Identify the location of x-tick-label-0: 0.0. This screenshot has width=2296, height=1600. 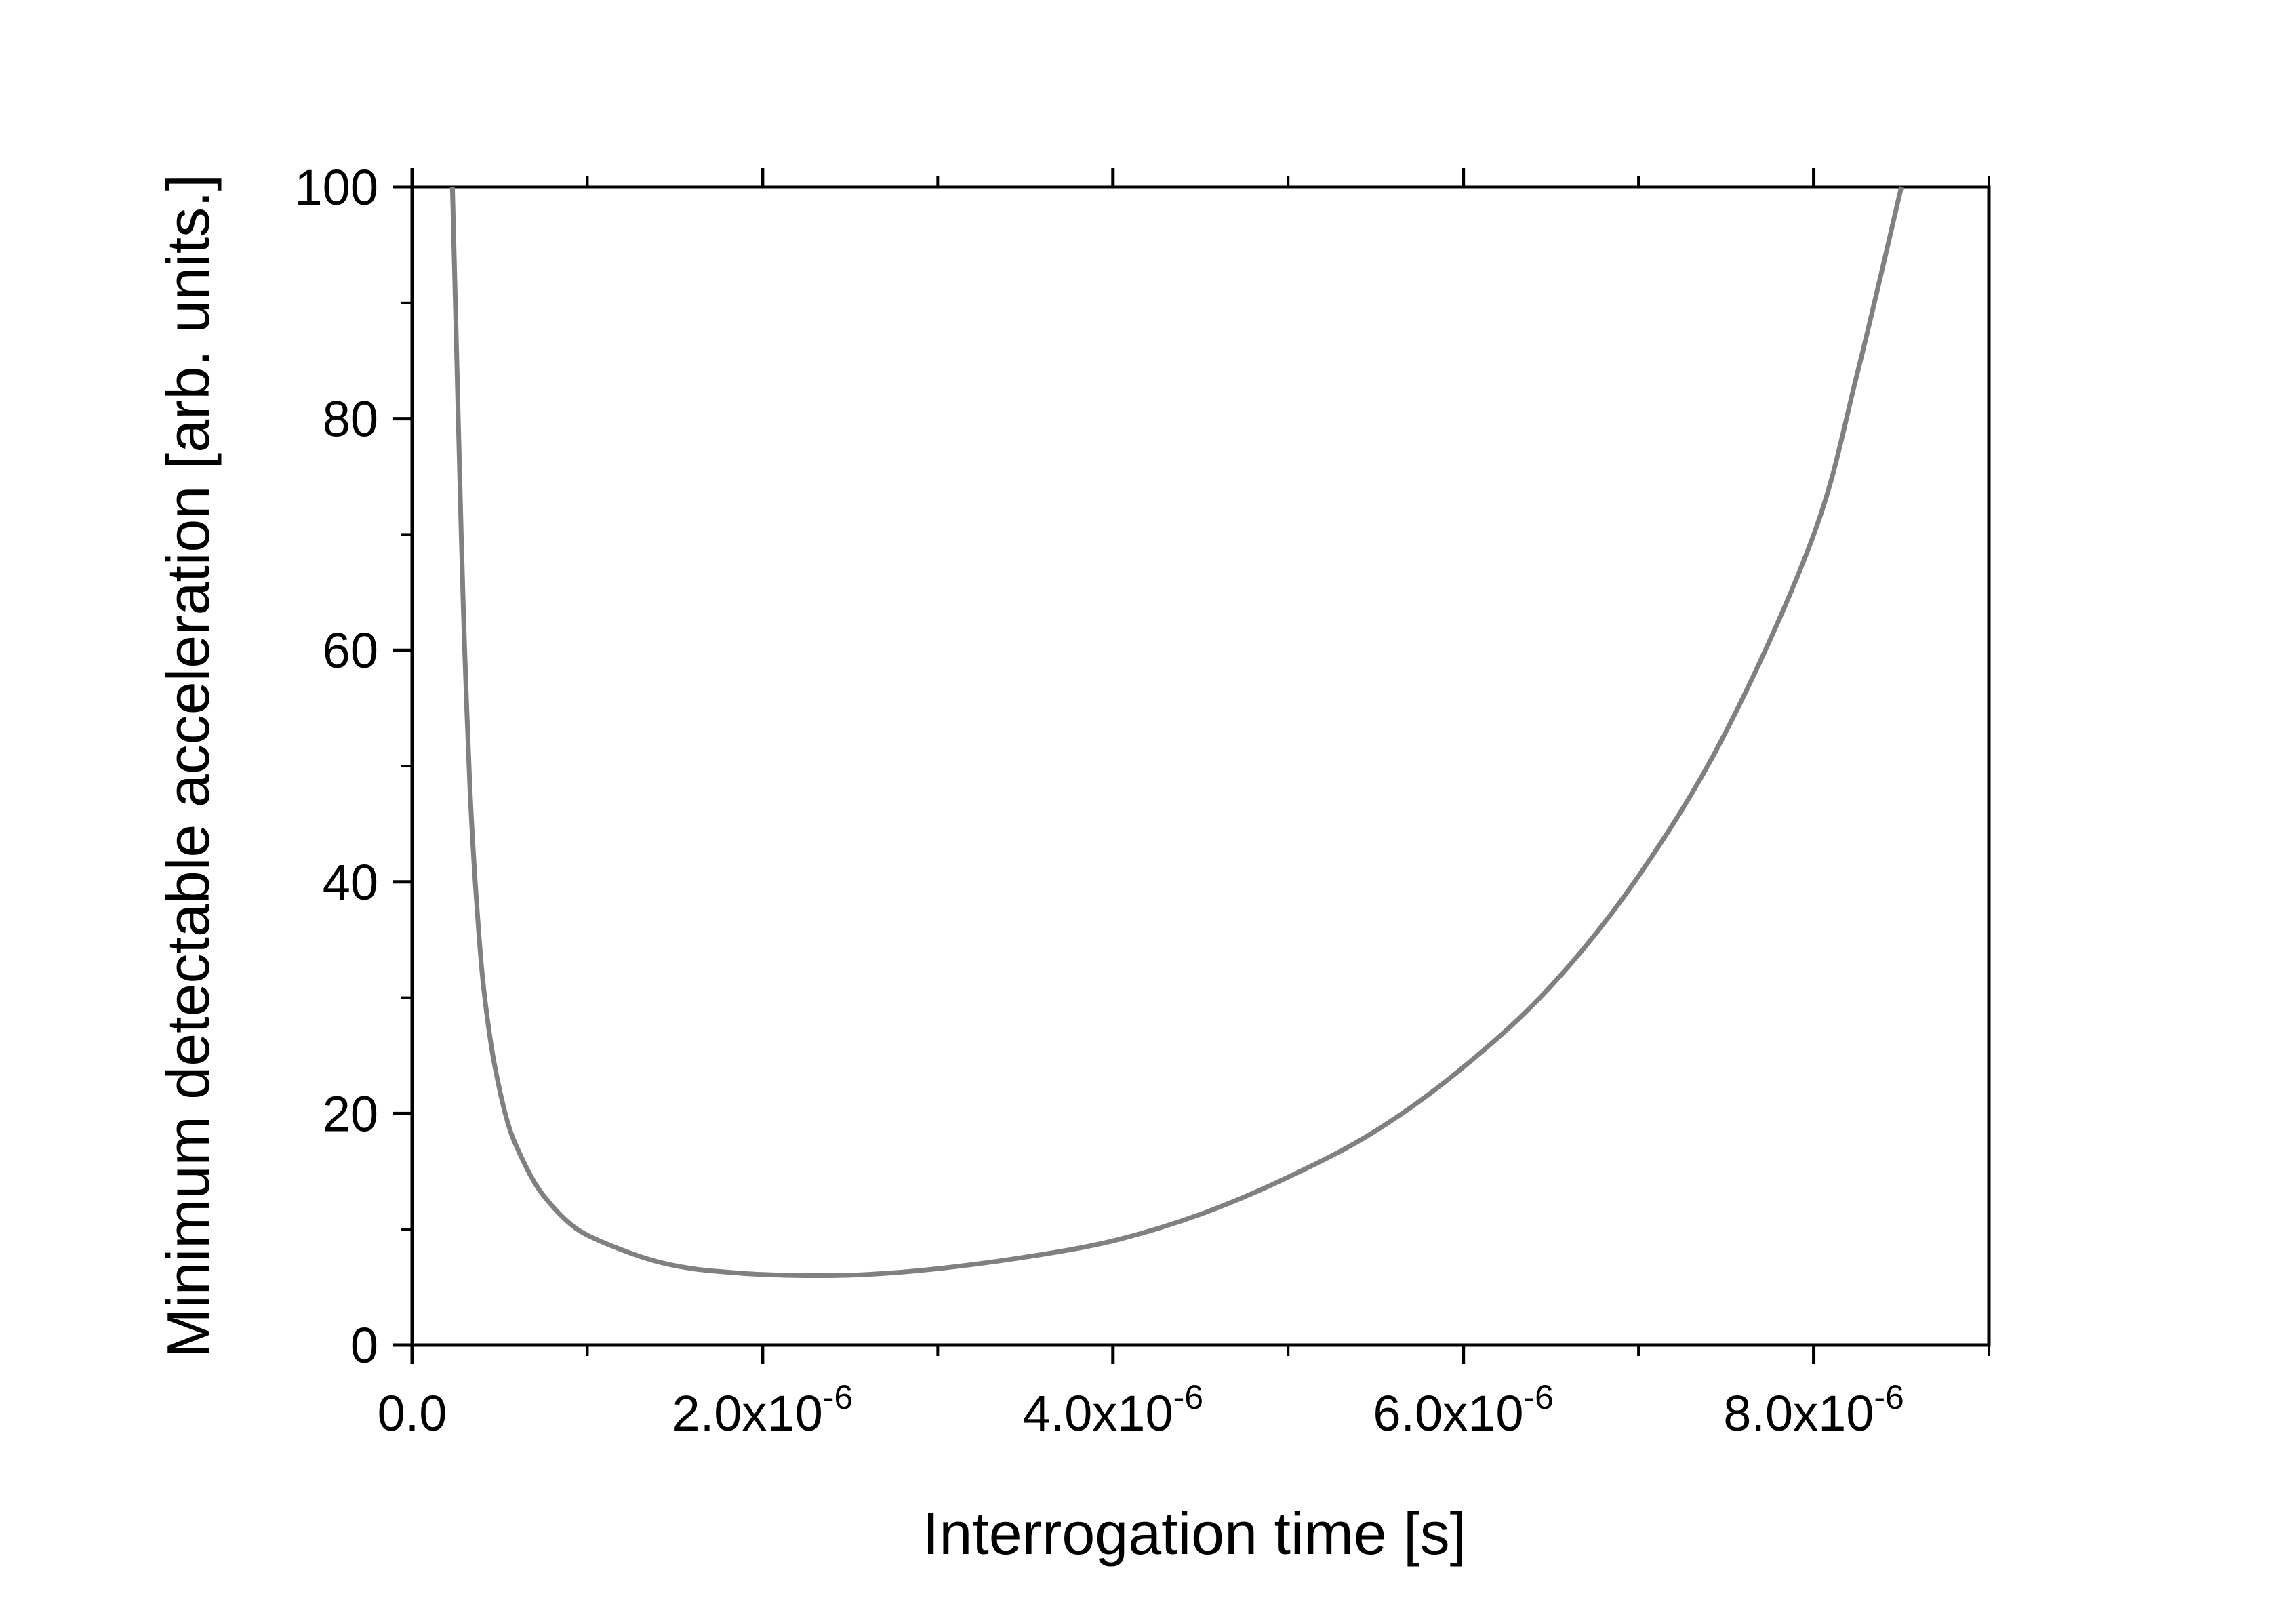
(412, 1413).